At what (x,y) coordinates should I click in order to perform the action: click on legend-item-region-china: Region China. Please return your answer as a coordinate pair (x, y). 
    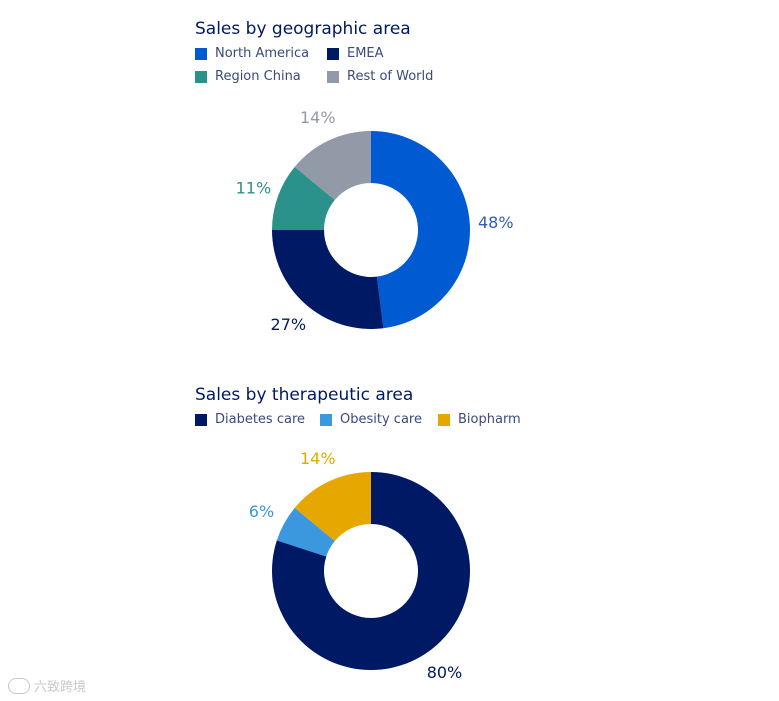
    Looking at the image, I should click on (248, 76).